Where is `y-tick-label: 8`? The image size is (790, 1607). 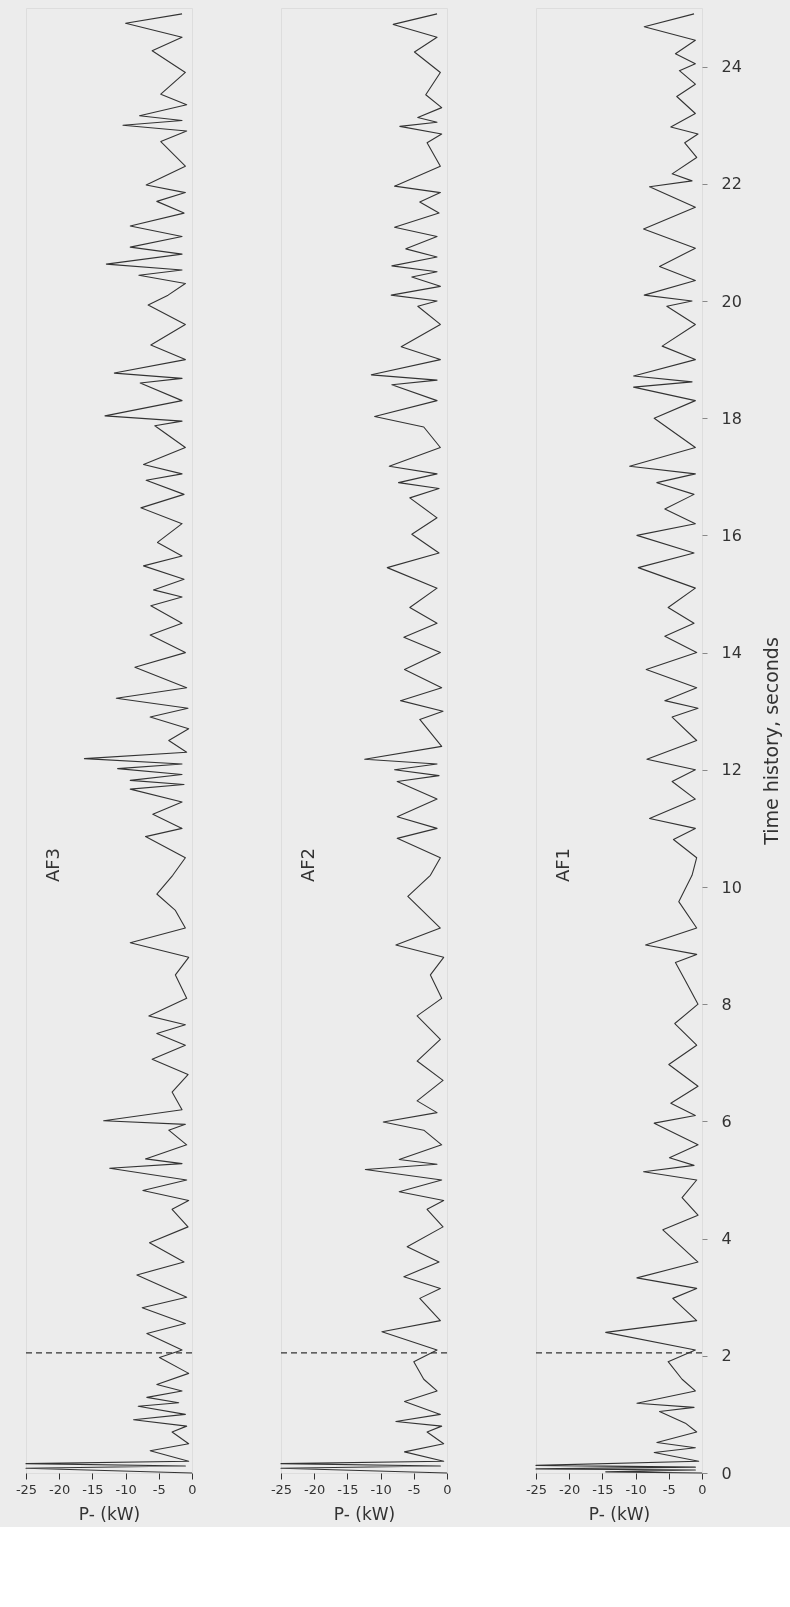 y-tick-label: 8 is located at coordinates (726, 1004).